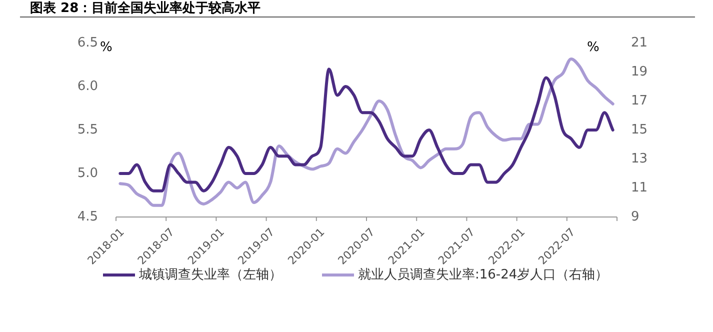  I want to click on y-tick-label: 6.0, so click(87, 86).